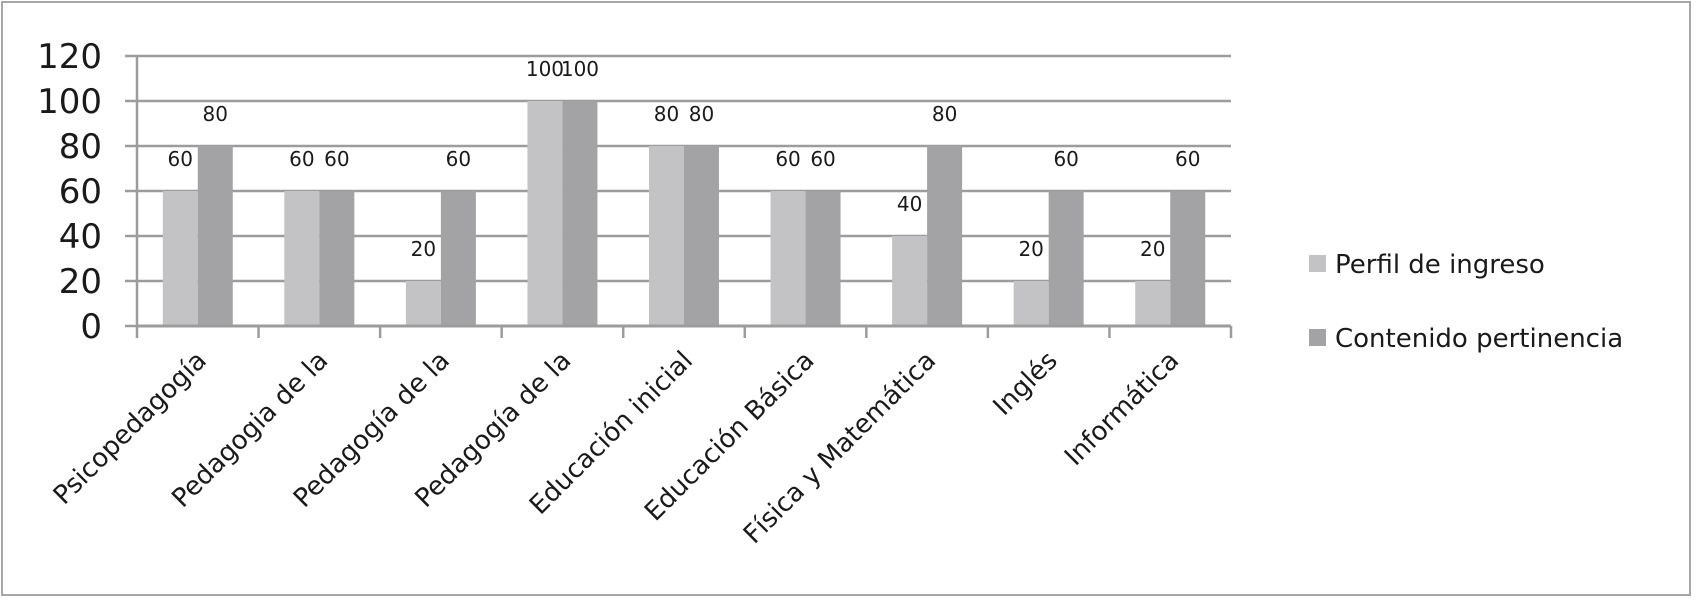 The height and width of the screenshot is (600, 1696). I want to click on y-tick-label: 80, so click(80, 147).